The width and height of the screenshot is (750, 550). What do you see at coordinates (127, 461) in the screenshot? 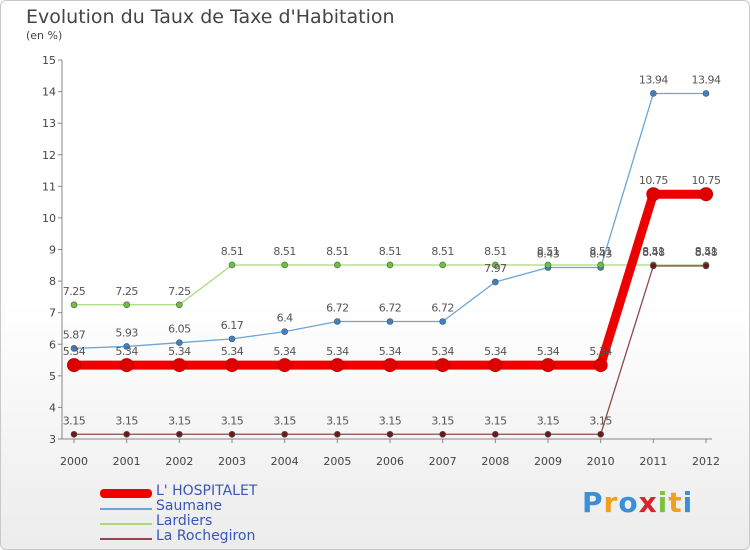
I see `x-tick-label: 2001` at bounding box center [127, 461].